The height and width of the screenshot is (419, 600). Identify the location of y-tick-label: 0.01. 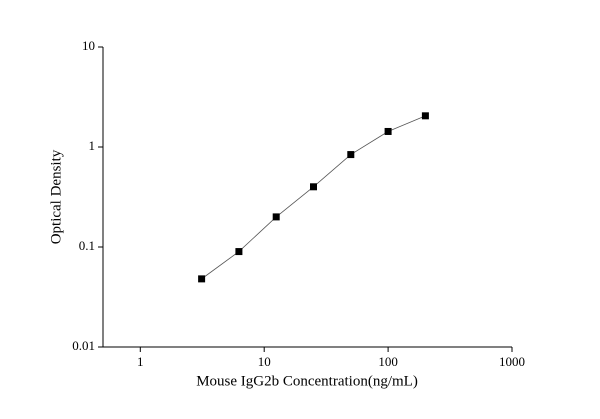
(83, 345).